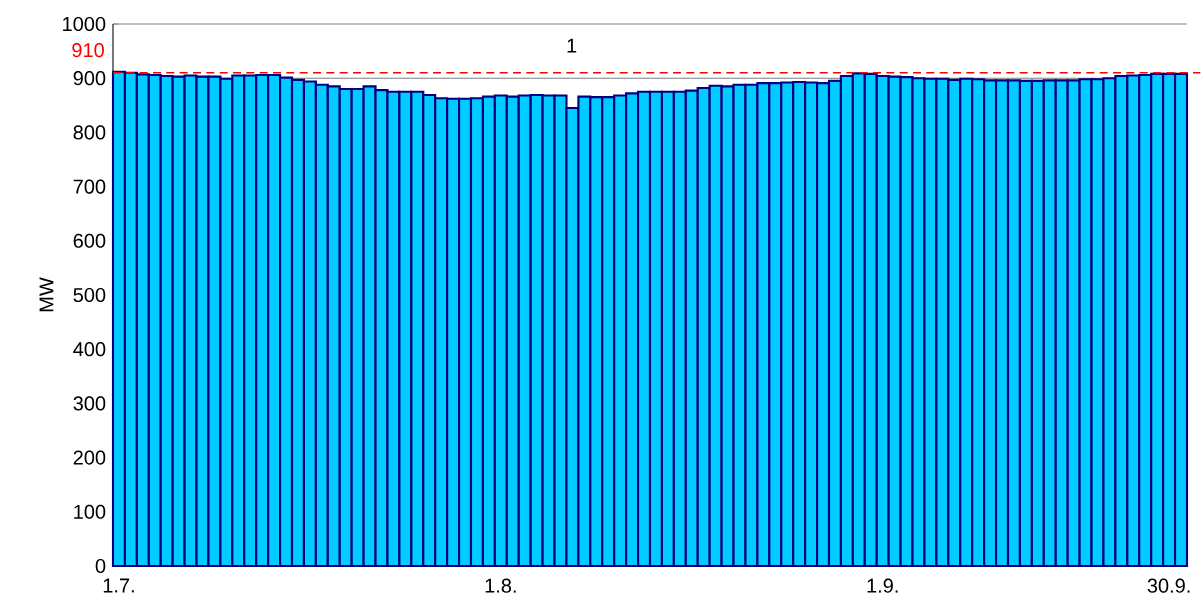 The height and width of the screenshot is (608, 1203). Describe the element at coordinates (89, 295) in the screenshot. I see `y-tick-label: 500` at that location.